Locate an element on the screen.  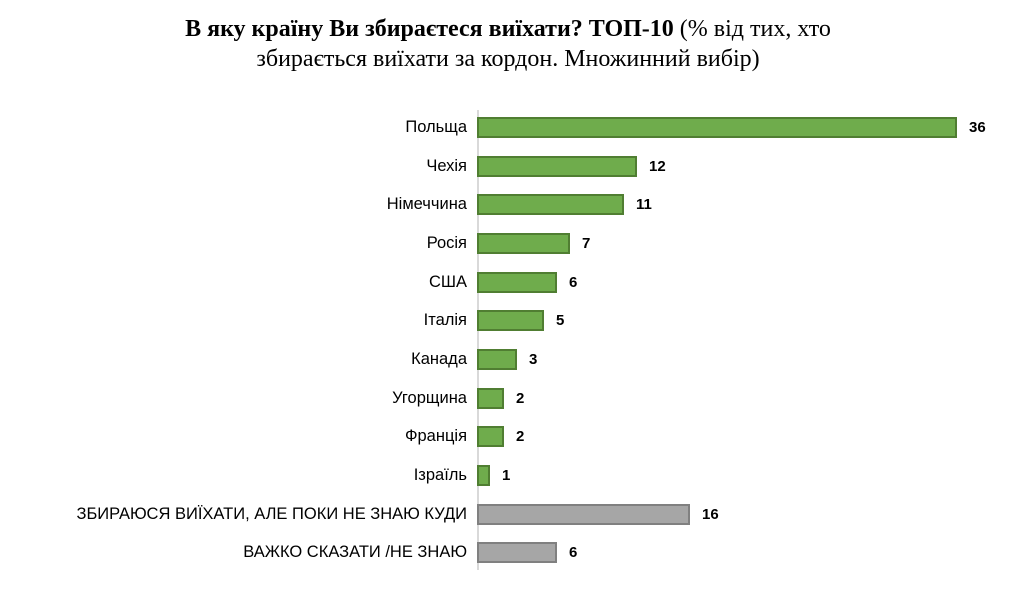
bar-row: ВАЖКО СКАЗАТИ /НЕ ЗНАЮ 6 is located at coordinates (508, 553).